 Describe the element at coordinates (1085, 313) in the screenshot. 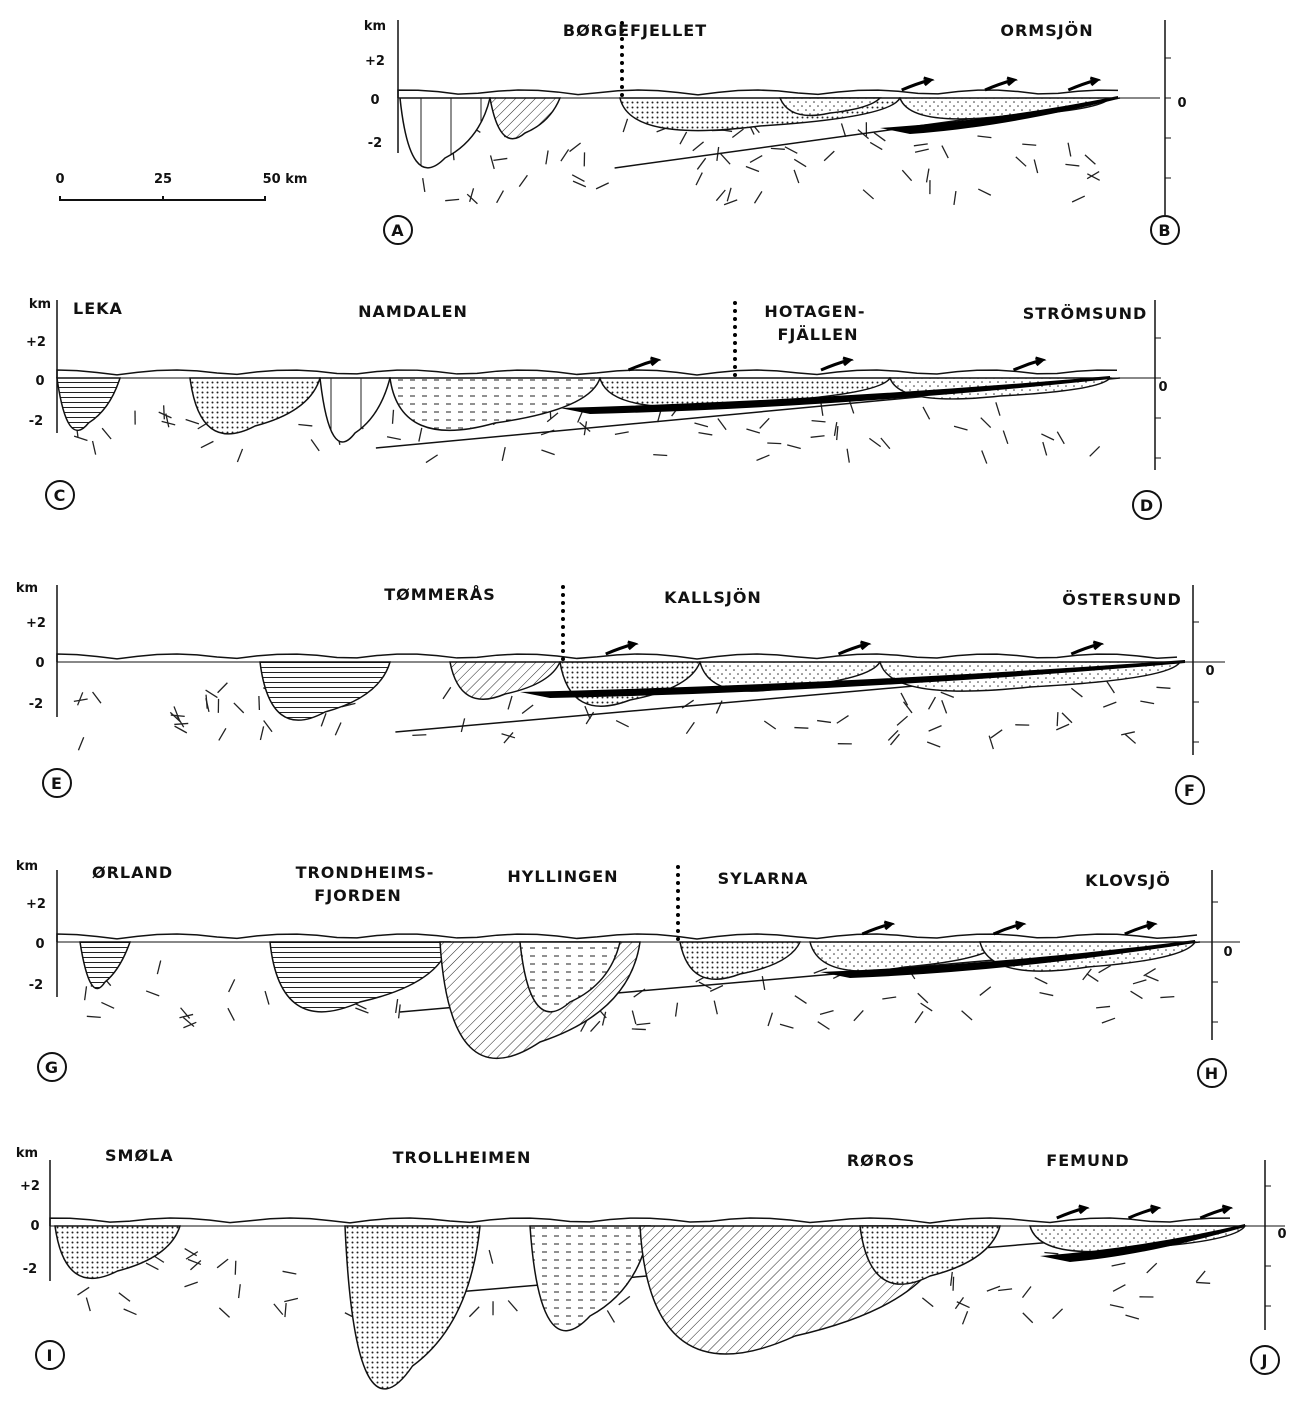

I see `place-name: STRÖMSUND` at that location.